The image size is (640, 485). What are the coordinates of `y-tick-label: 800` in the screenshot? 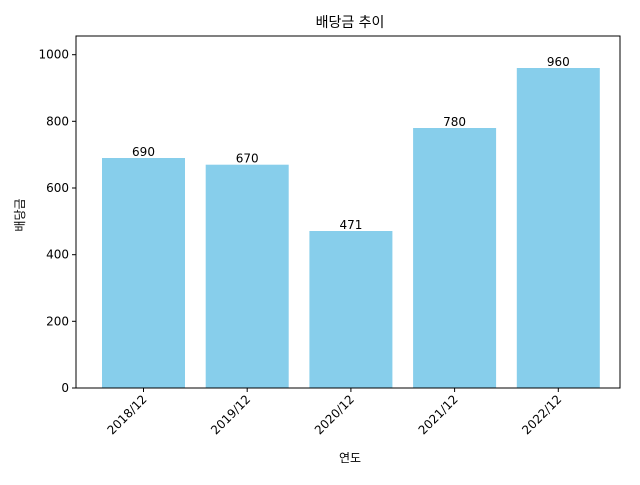 It's located at (57, 121).